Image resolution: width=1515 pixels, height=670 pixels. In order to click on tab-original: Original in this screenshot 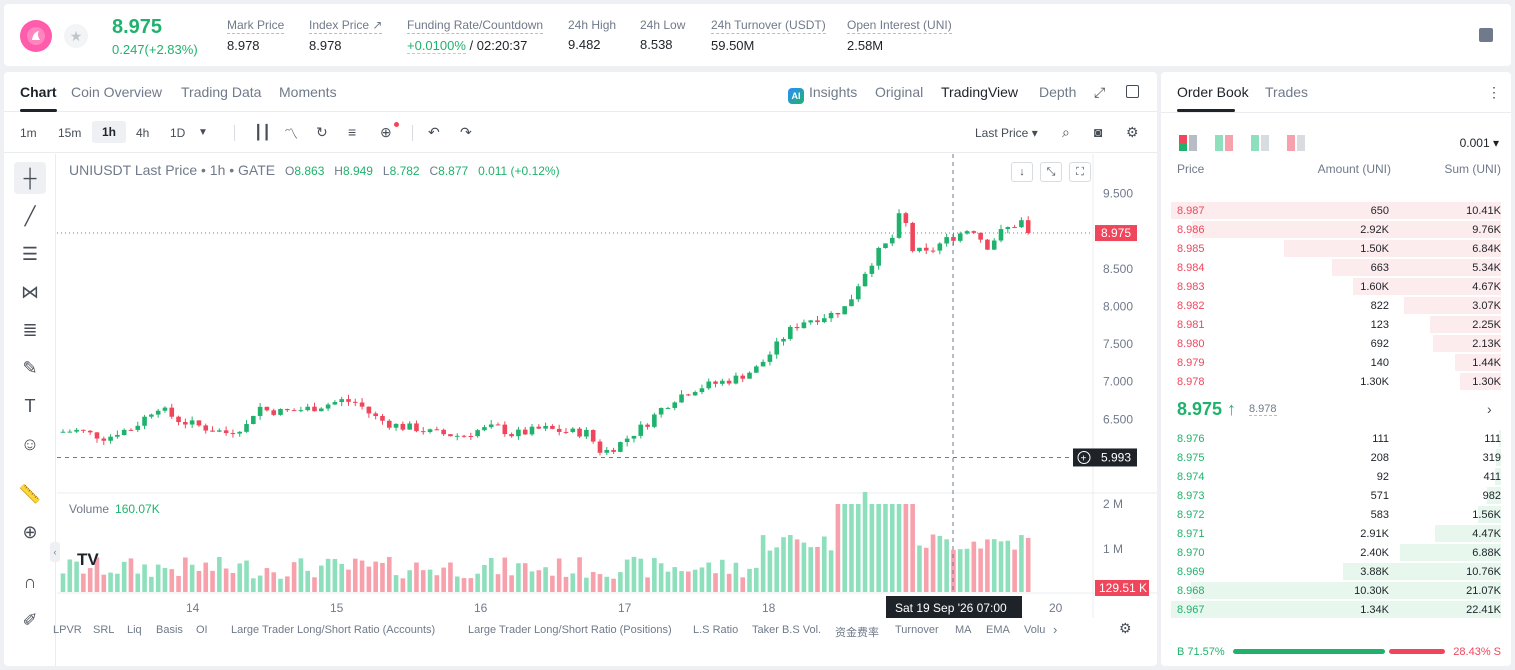, I will do `click(899, 92)`.